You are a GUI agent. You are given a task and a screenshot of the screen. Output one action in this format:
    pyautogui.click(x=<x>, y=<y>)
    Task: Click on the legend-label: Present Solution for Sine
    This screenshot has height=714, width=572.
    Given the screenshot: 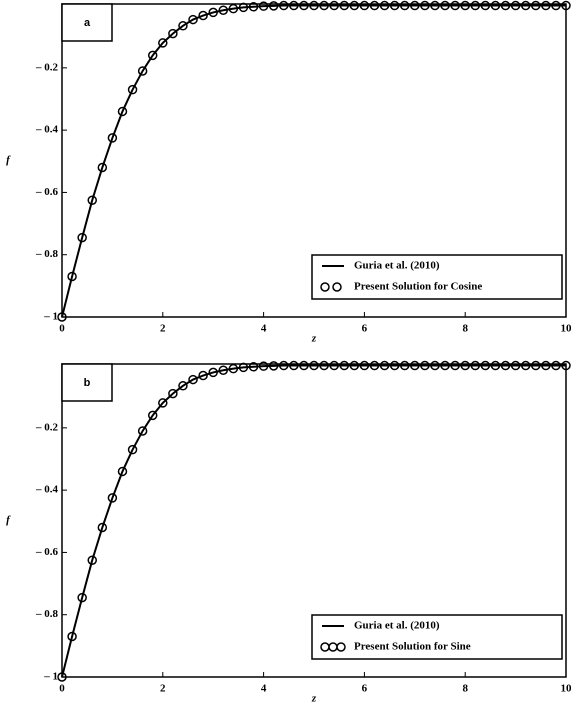 What is the action you would take?
    pyautogui.click(x=412, y=647)
    